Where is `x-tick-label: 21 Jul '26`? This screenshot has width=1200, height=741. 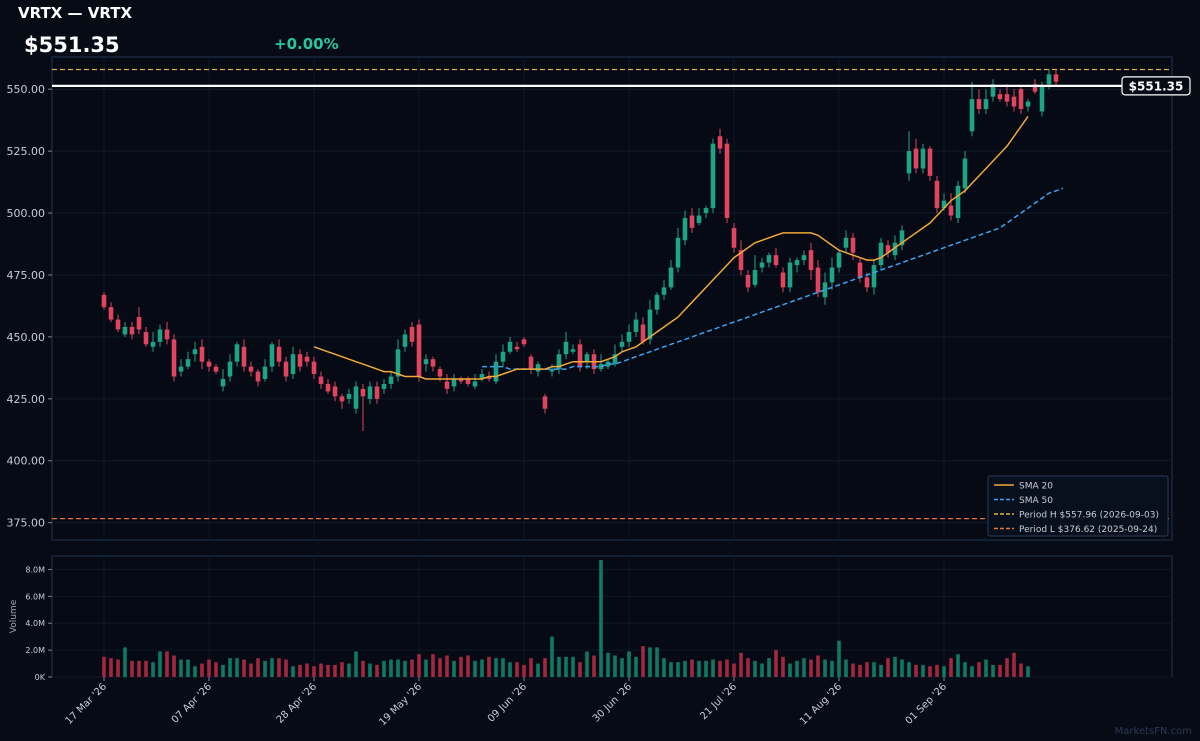 x-tick-label: 21 Jul '26 is located at coordinates (718, 701).